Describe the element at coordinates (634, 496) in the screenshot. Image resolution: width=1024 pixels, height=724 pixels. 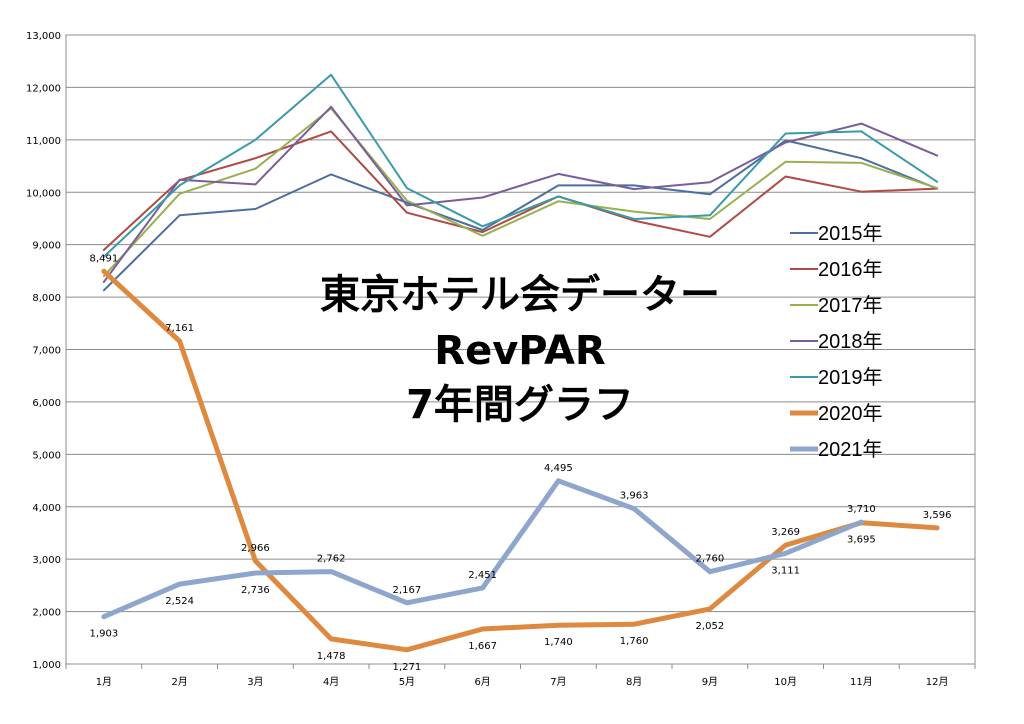
I see `data-label-2021年: 3,963` at that location.